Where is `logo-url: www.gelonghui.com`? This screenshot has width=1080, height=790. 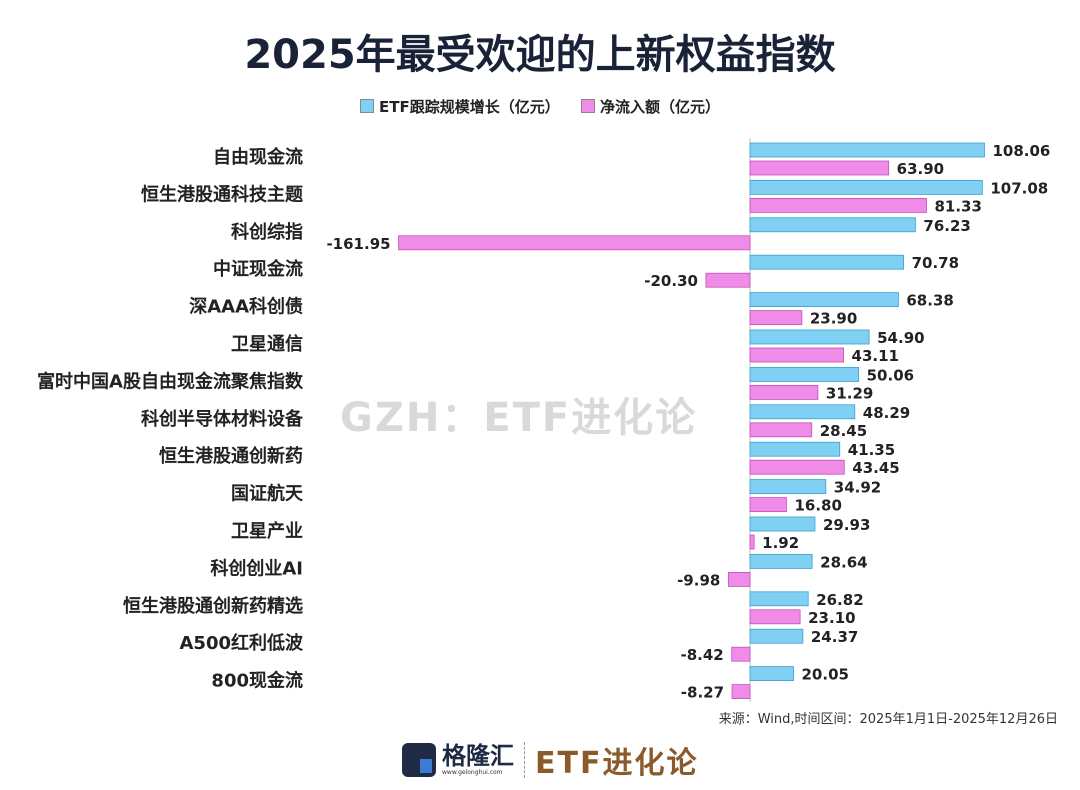
logo-url: www.gelonghui.com is located at coordinates (472, 772).